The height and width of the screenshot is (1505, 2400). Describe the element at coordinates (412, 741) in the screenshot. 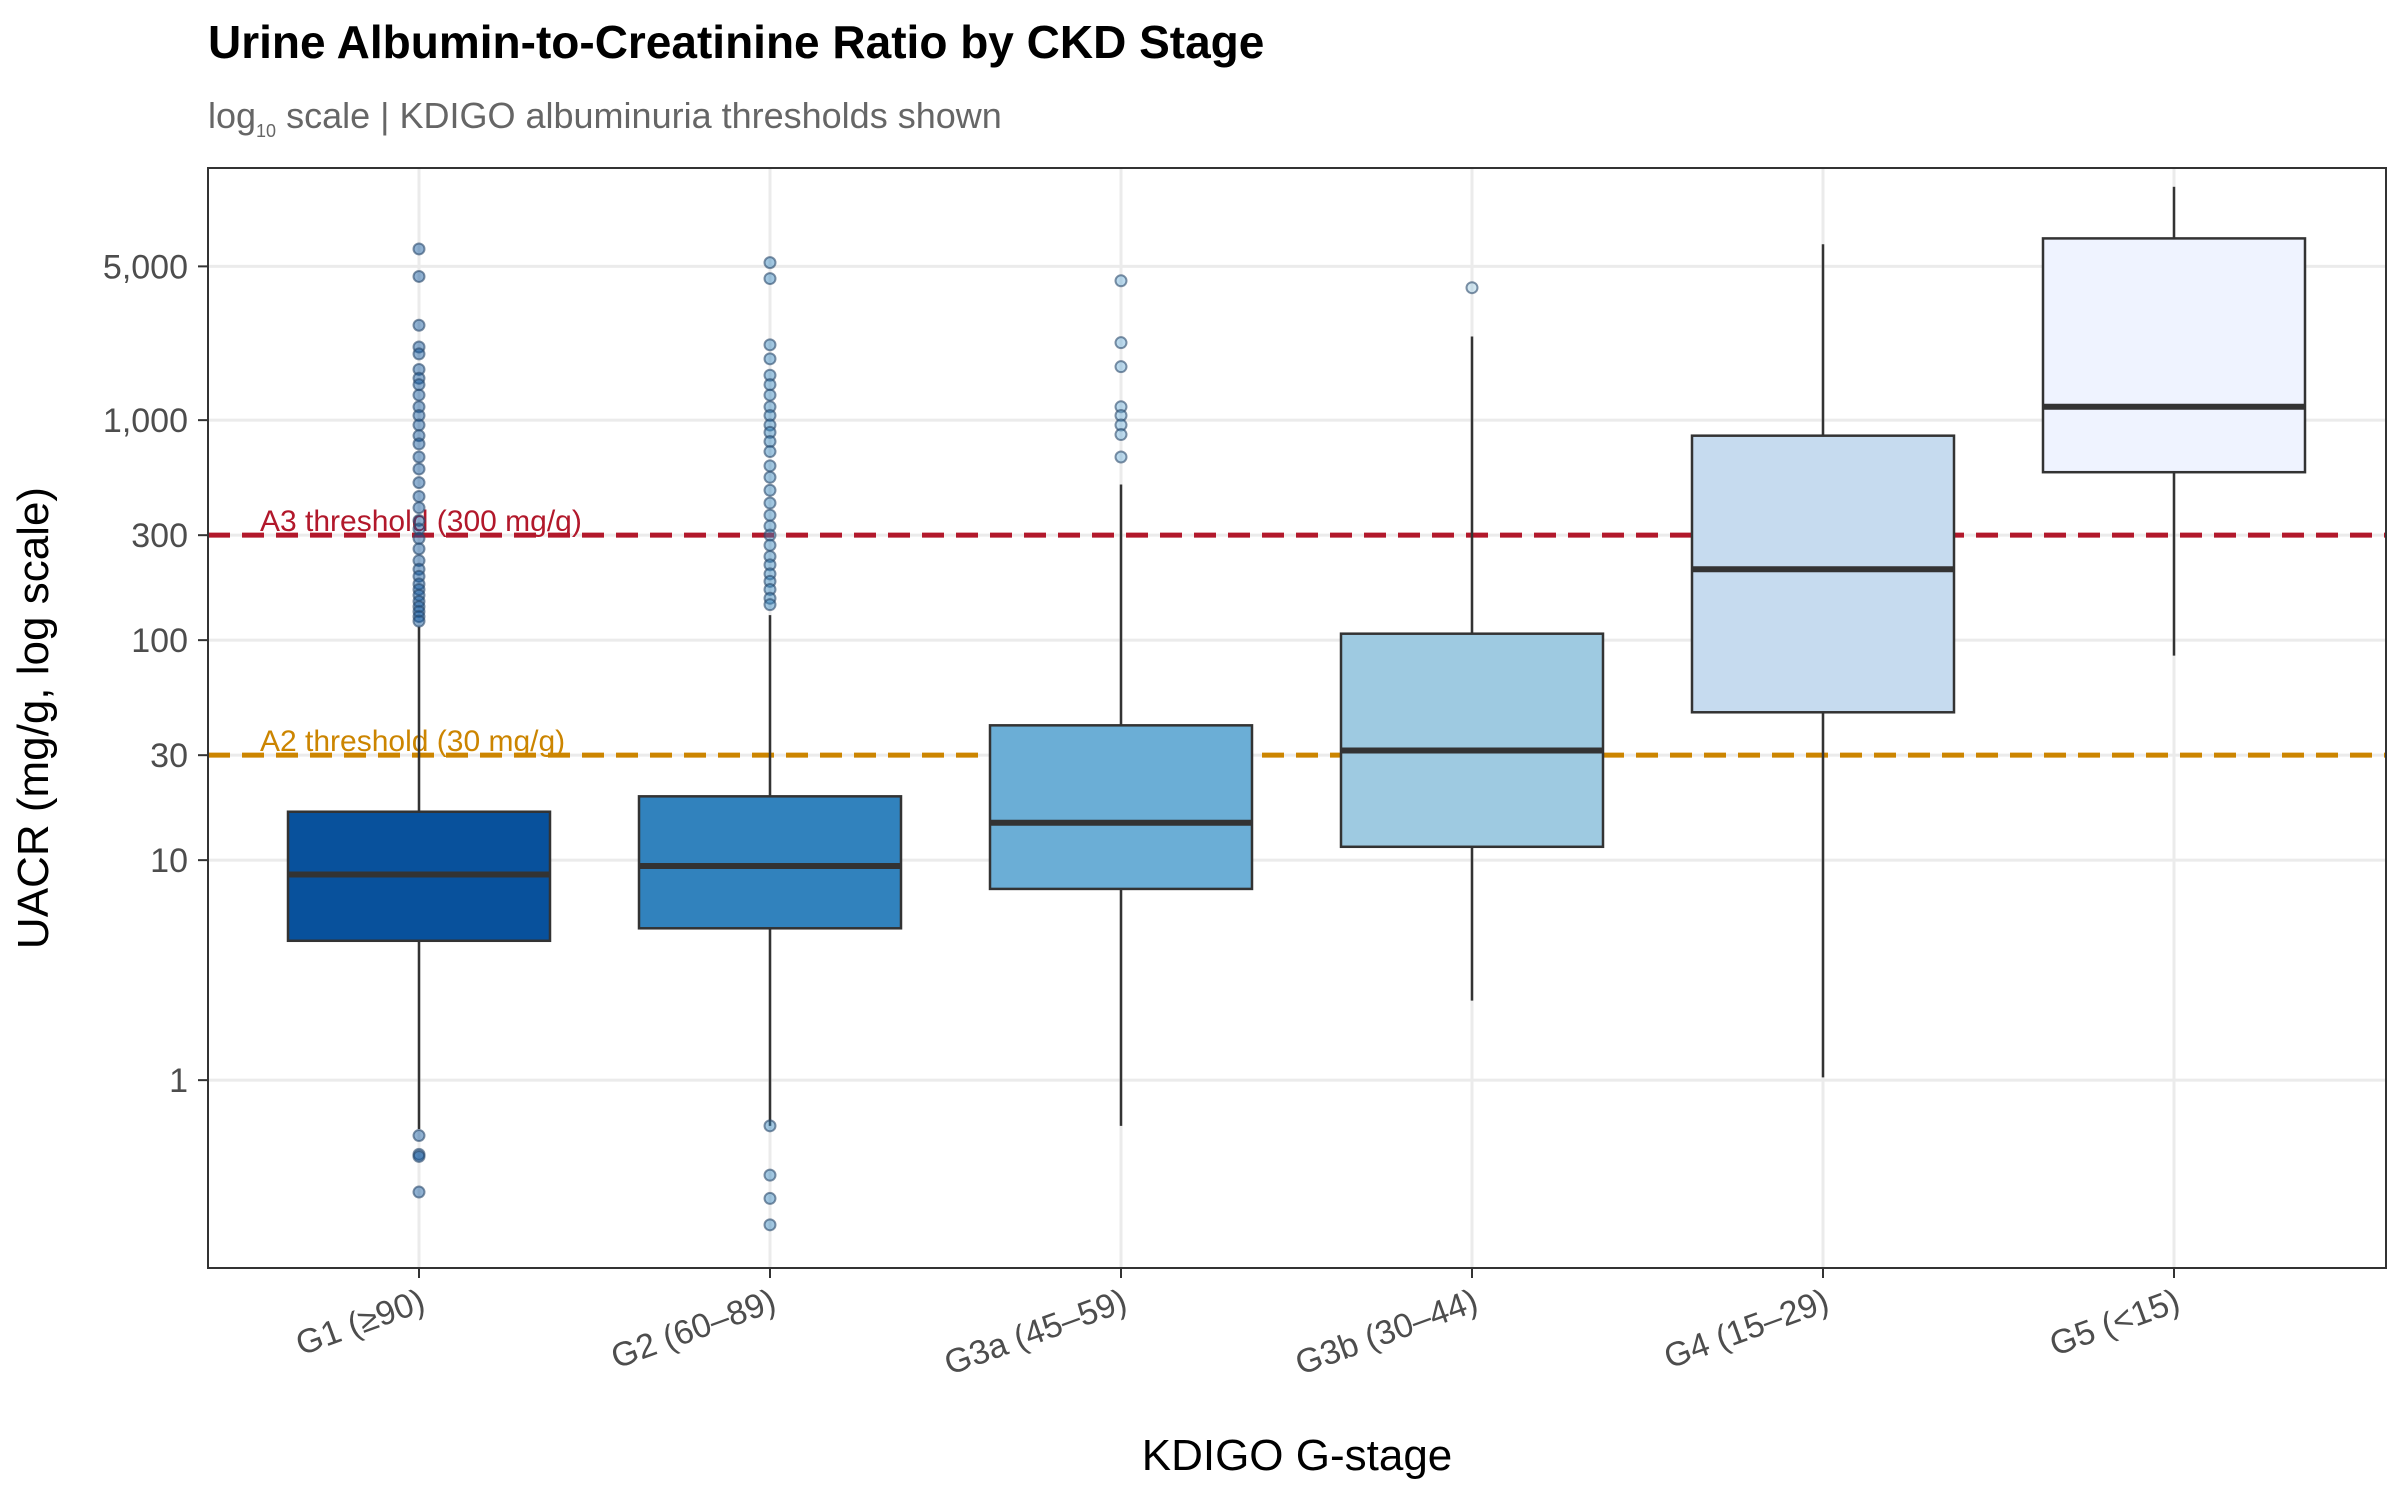

I see `threshold-label: A2 threshold (30 mg/g)` at that location.